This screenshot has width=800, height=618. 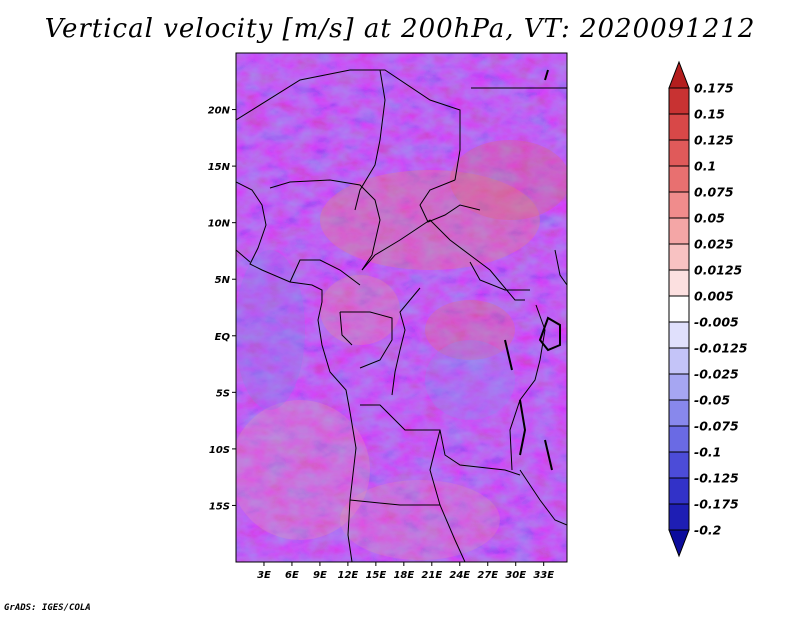 What do you see at coordinates (47, 608) in the screenshot?
I see `grads-credit: GrADS: IGES/COLA` at bounding box center [47, 608].